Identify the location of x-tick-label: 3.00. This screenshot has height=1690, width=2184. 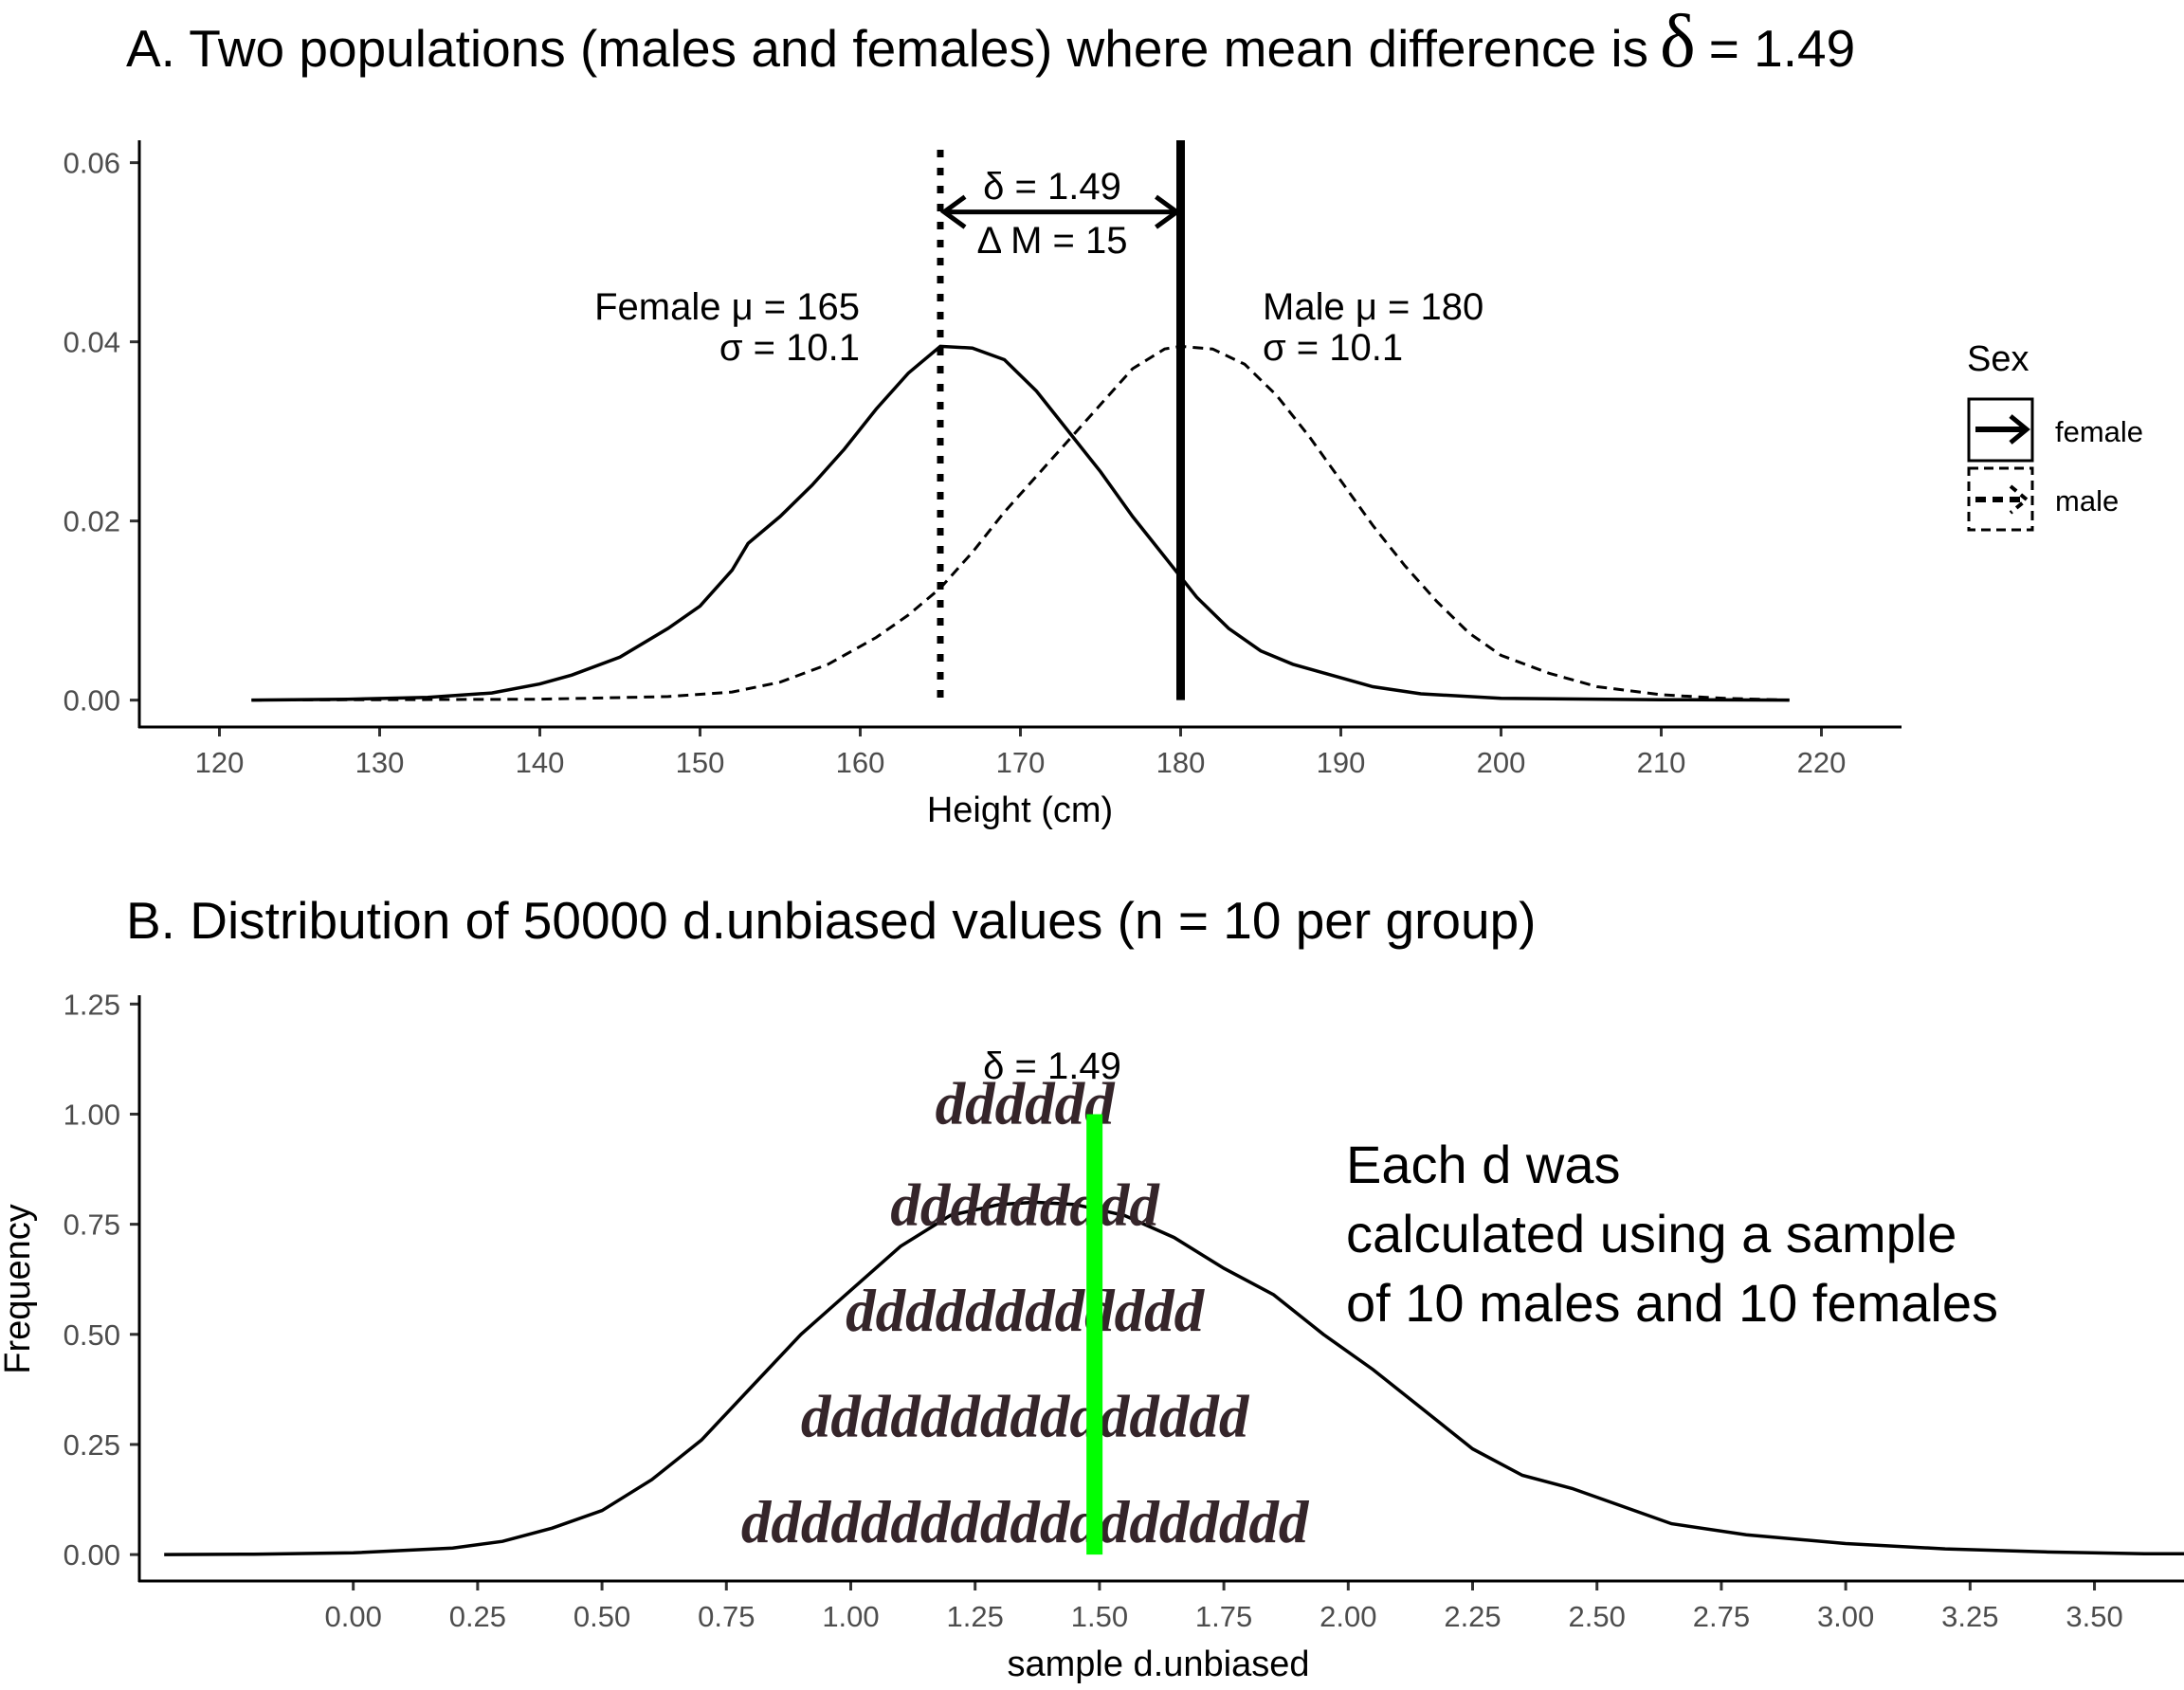
(1845, 1616).